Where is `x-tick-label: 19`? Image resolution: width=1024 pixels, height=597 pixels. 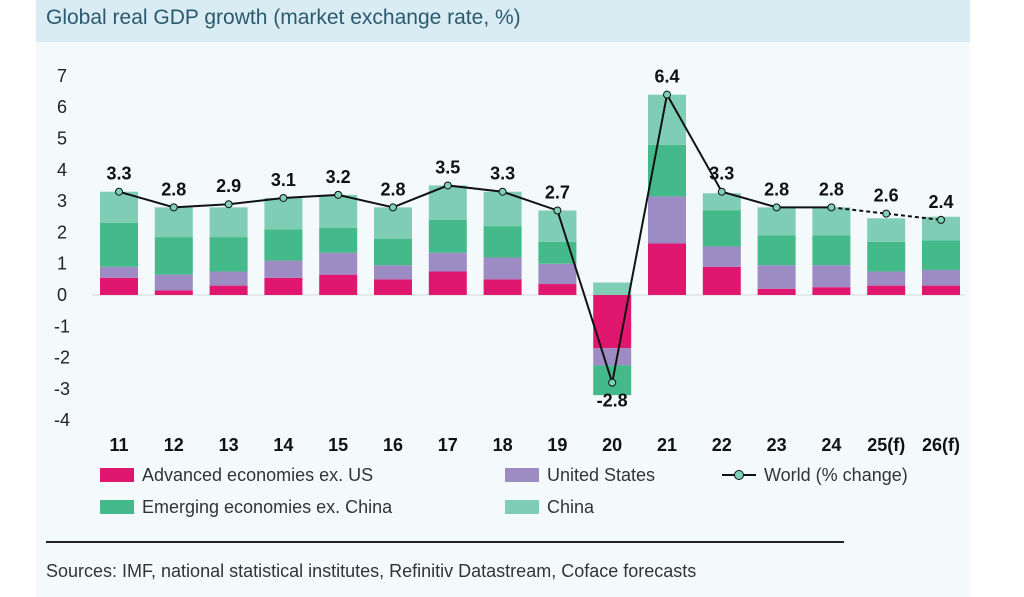
x-tick-label: 19 is located at coordinates (557, 445).